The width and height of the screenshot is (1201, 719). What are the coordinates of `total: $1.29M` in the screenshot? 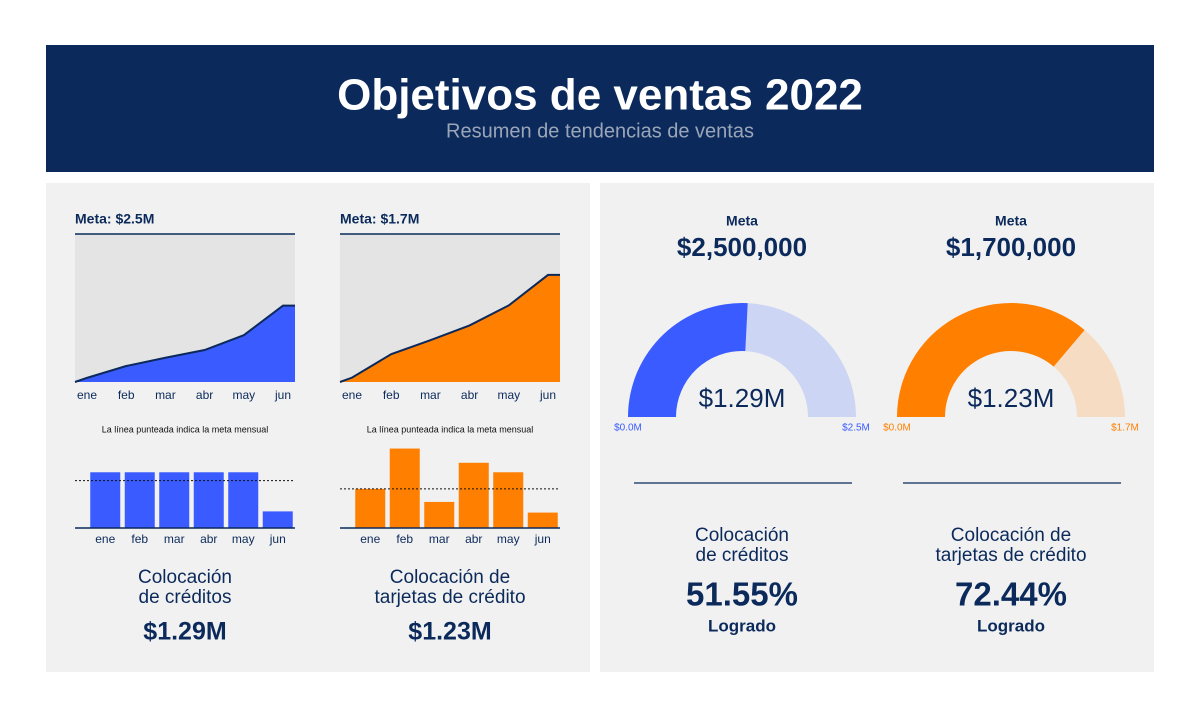 It's located at (184, 632).